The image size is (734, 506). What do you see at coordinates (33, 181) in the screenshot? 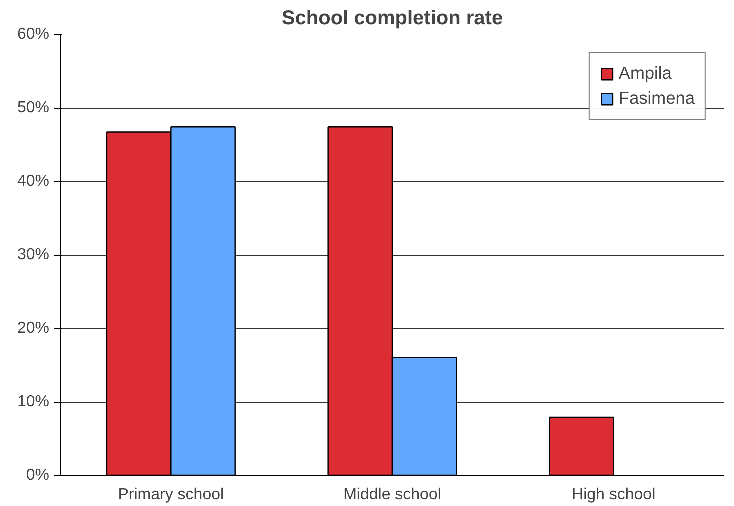
I see `y-tick-label: 40%` at bounding box center [33, 181].